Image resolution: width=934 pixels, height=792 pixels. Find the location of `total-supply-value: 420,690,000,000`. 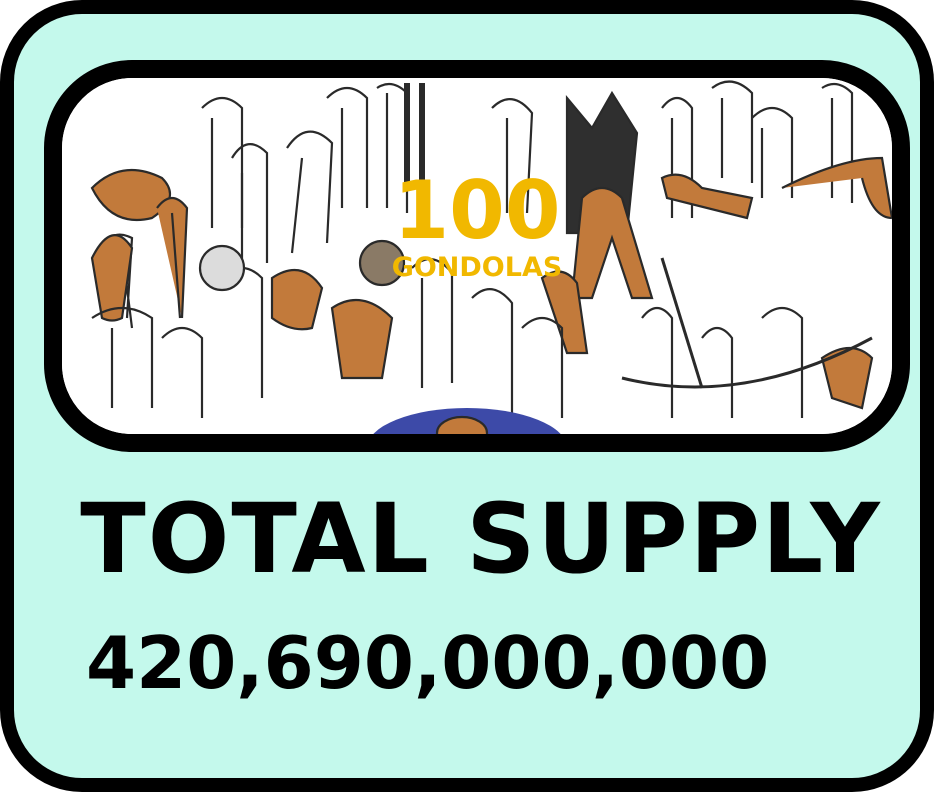

total-supply-value: 420,690,000,000 is located at coordinates (428, 663).